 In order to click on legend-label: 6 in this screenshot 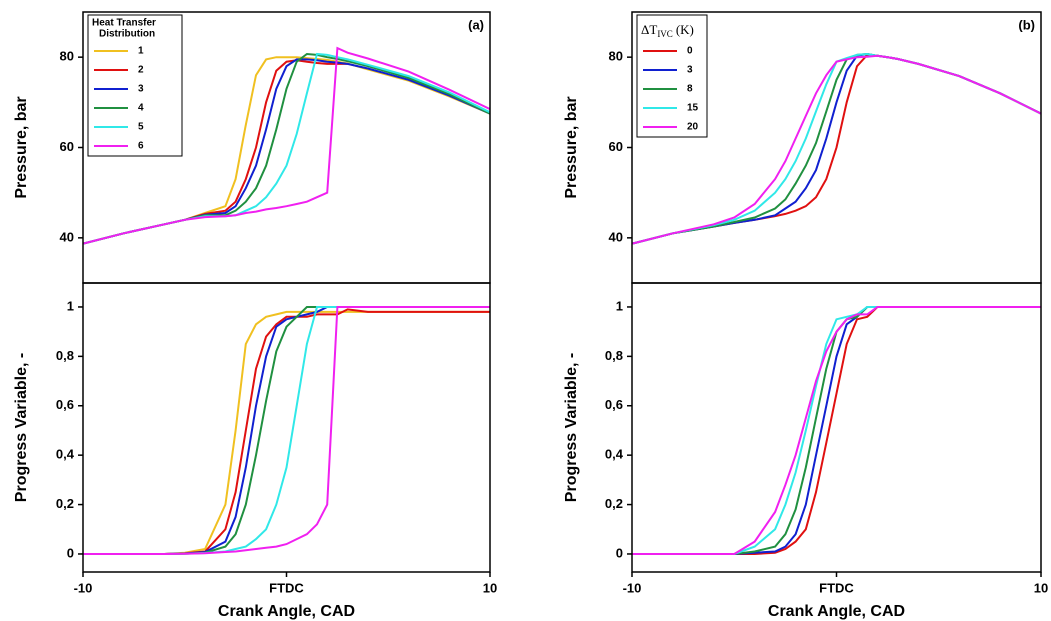, I will do `click(141, 146)`.